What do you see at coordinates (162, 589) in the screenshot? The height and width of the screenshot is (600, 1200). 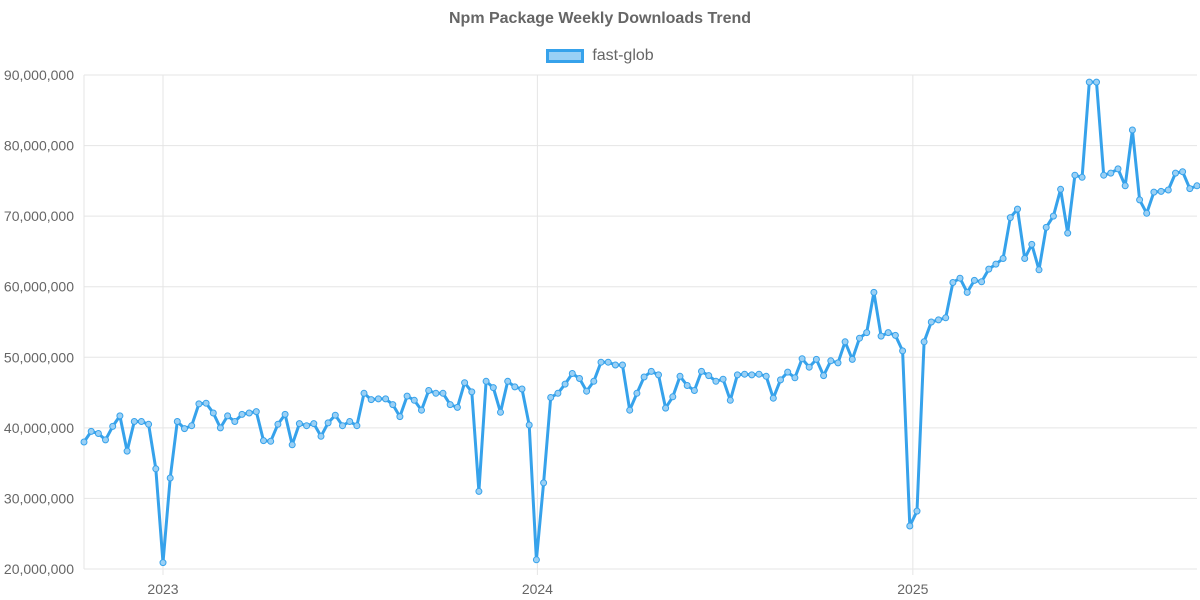 I see `x-tick-label: 2023` at bounding box center [162, 589].